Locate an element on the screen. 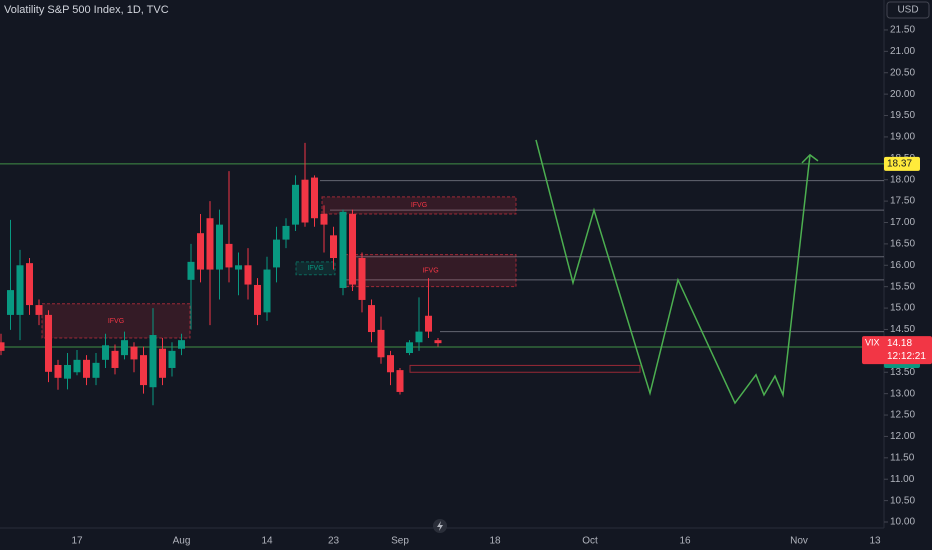 Image resolution: width=932 pixels, height=550 pixels. y-tick-label: 11.00 is located at coordinates (902, 479).